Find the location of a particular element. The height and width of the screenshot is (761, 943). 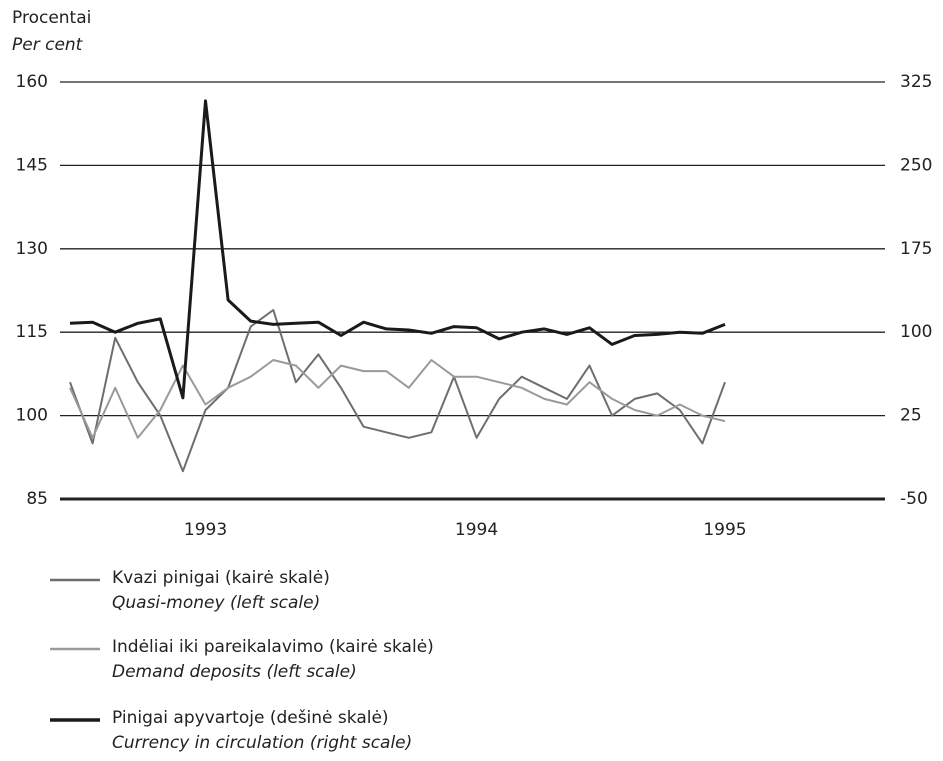

chart-subtitle: Per cent is located at coordinates (48, 45).